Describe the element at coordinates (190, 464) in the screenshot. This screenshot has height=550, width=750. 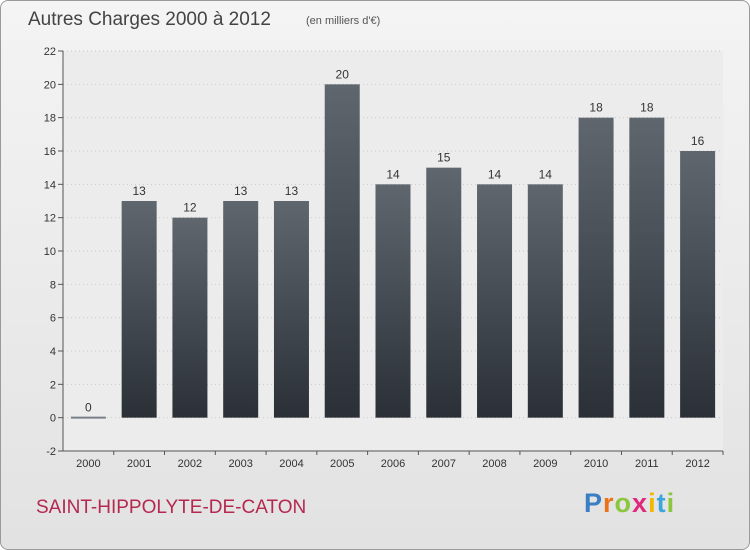
I see `x-tick-label-2002: 2002` at that location.